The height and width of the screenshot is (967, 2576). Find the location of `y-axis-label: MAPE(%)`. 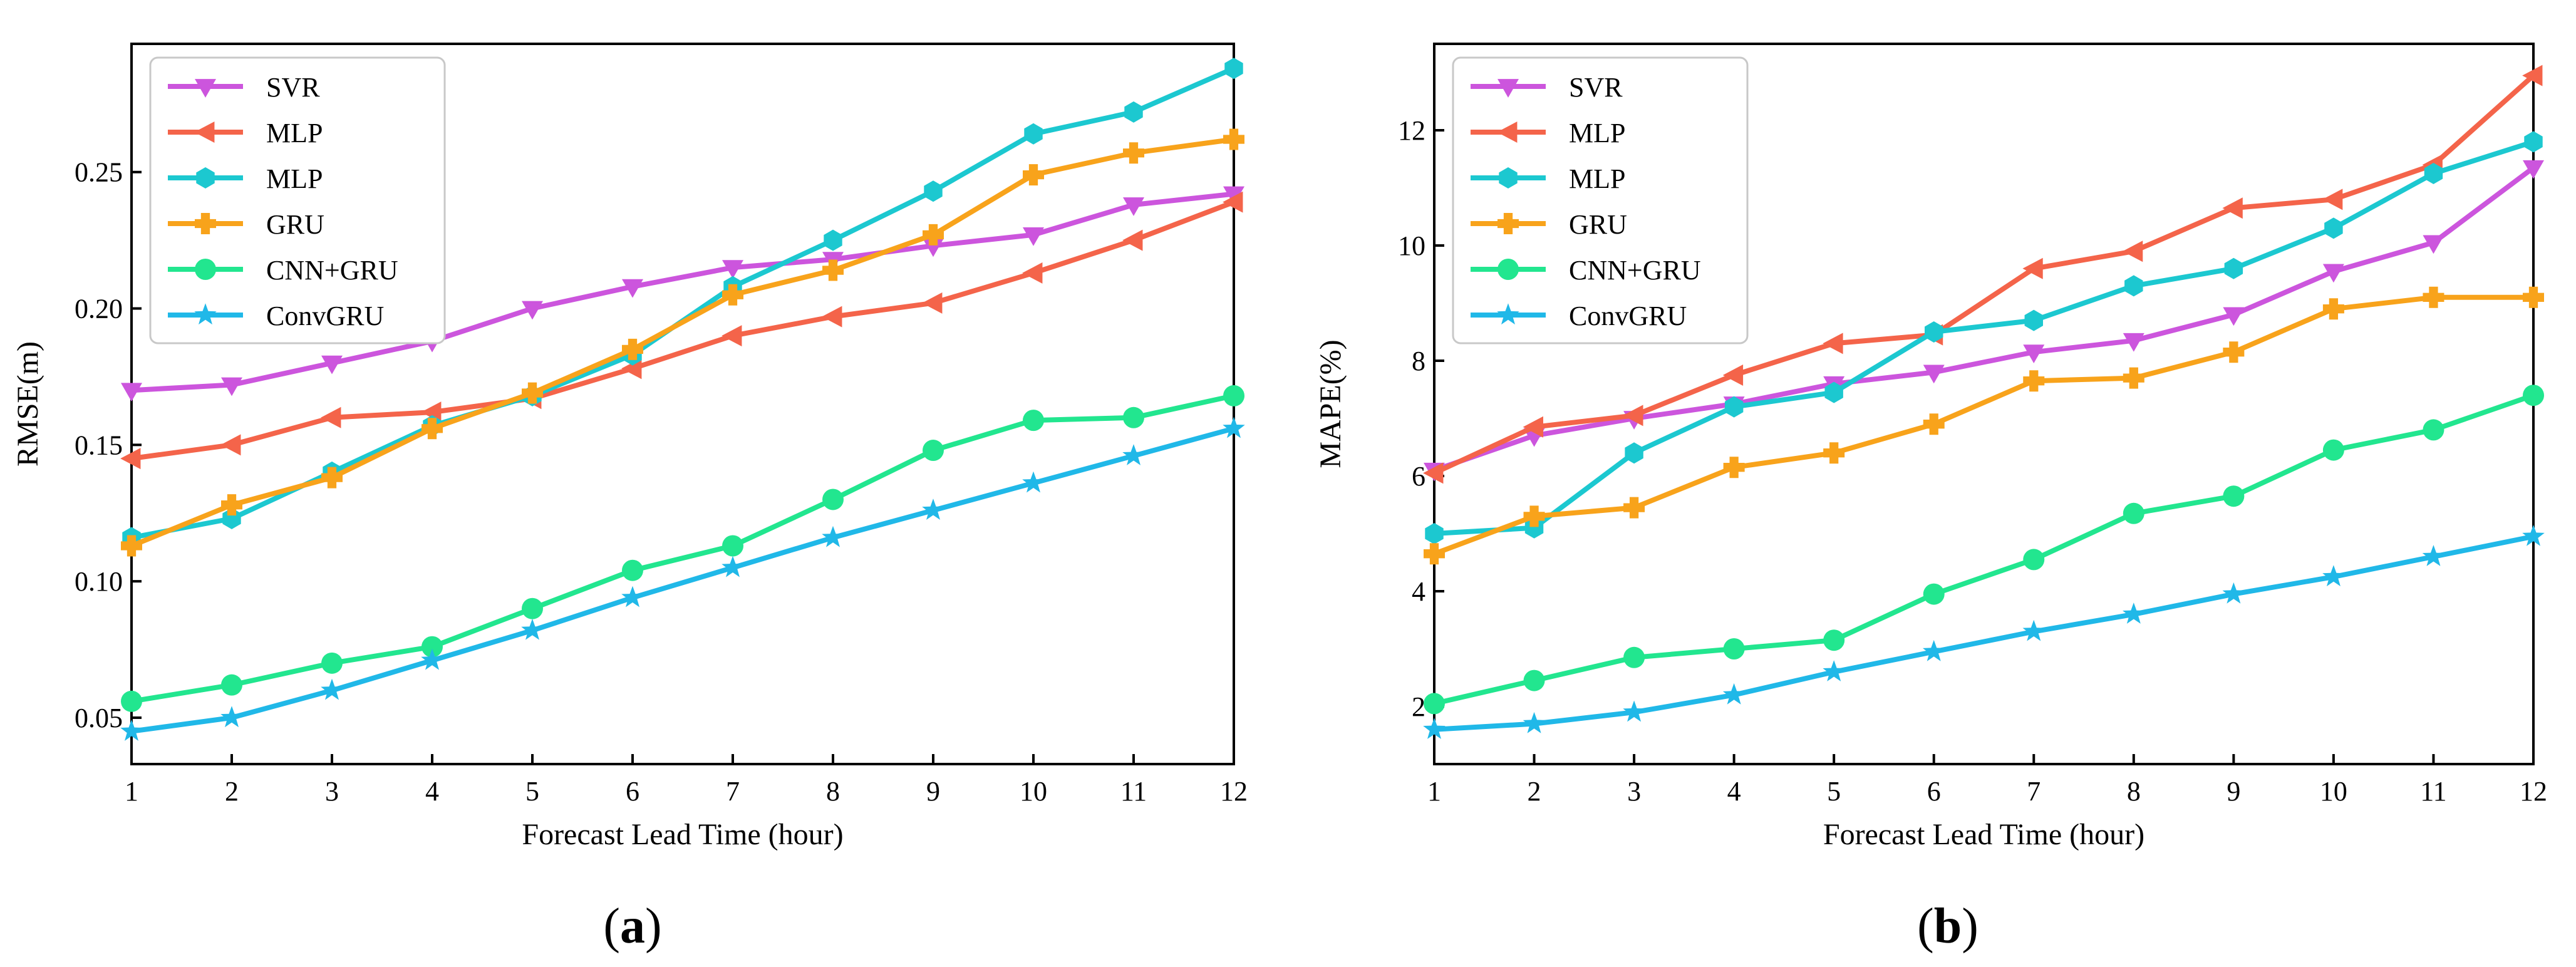

y-axis-label: MAPE(%) is located at coordinates (1330, 403).